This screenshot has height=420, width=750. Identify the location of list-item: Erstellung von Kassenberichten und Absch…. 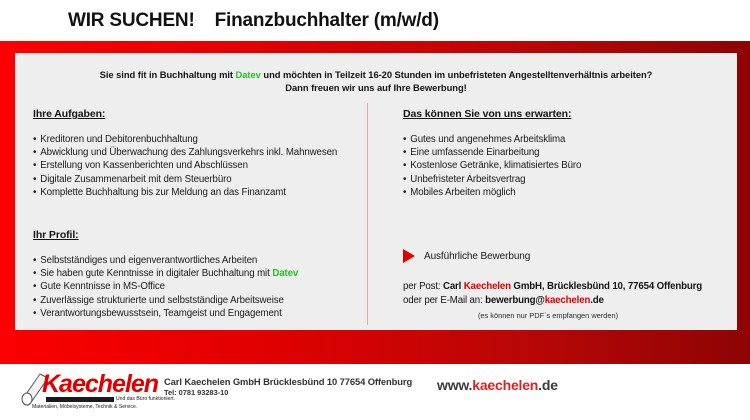
(198, 165).